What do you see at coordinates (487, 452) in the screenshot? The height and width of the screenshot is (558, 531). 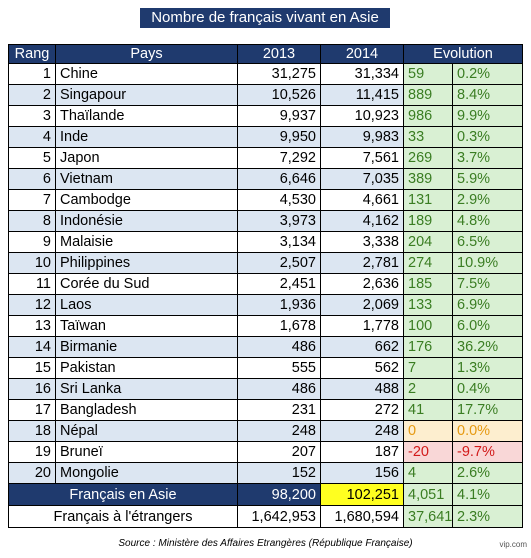 I see `cell: -9.7%` at bounding box center [487, 452].